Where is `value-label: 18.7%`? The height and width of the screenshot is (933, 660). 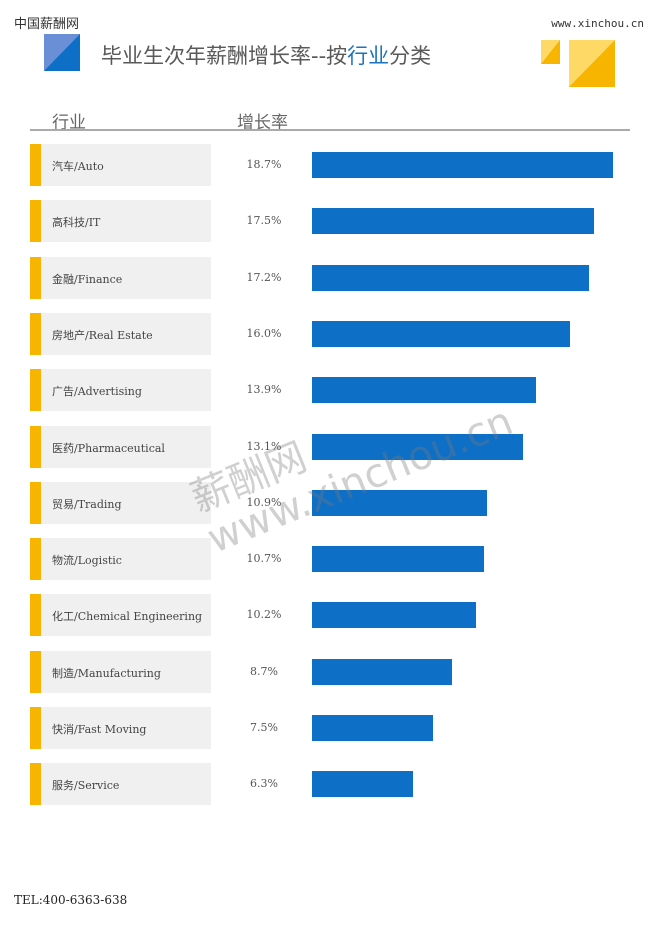
value-label: 18.7% is located at coordinates (264, 164).